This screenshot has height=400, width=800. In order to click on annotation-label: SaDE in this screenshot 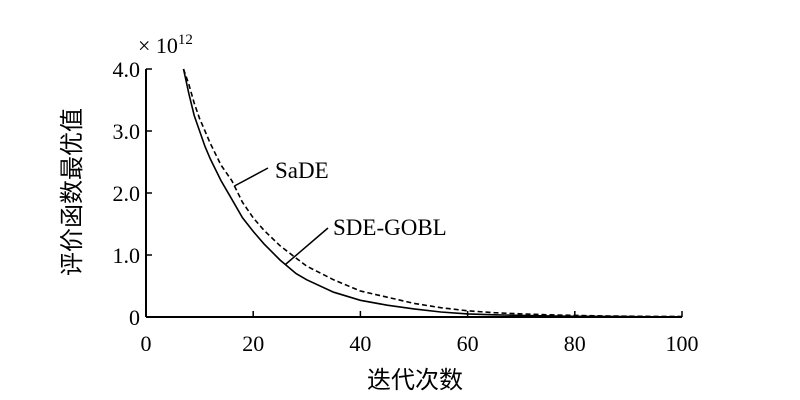, I will do `click(302, 170)`.